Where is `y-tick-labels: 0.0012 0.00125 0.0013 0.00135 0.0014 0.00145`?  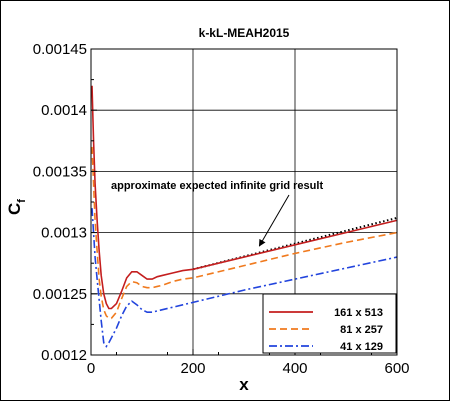
y-tick-labels: 0.0012 0.00125 0.0013 0.00135 0.0014 0.00145 is located at coordinates (60, 202).